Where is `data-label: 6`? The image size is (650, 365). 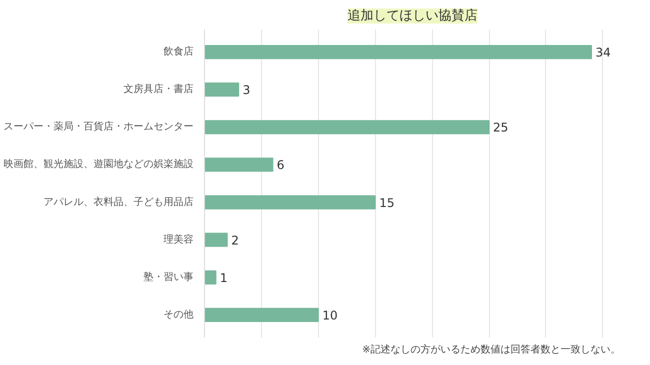 data-label: 6 is located at coordinates (280, 165).